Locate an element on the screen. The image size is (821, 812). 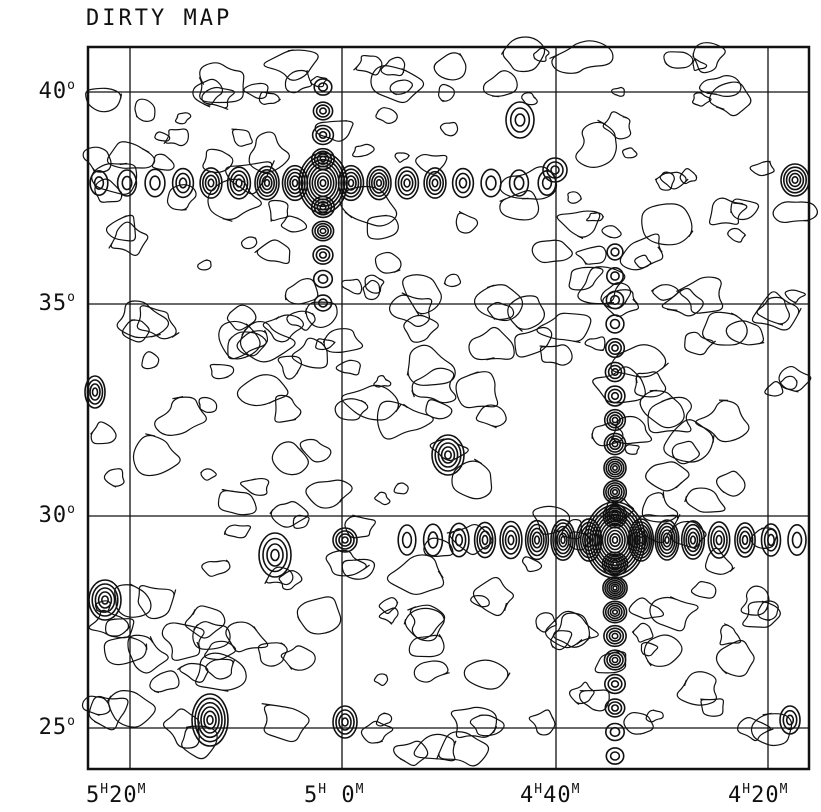
x-tick-label: 5H20M is located at coordinates (116, 795).